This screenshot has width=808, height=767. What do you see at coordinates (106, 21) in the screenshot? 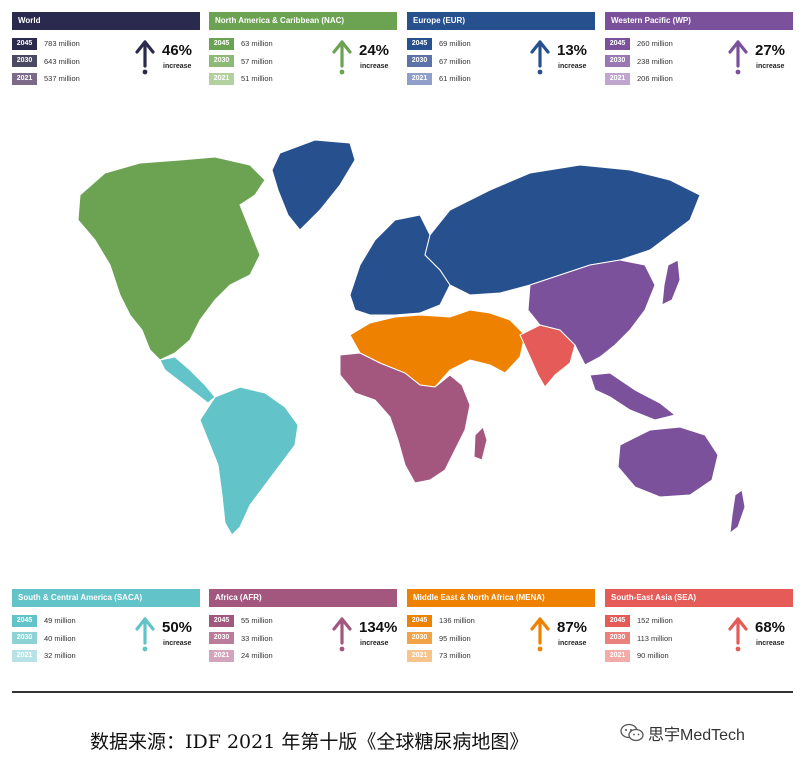
I see `region-title: World` at bounding box center [106, 21].